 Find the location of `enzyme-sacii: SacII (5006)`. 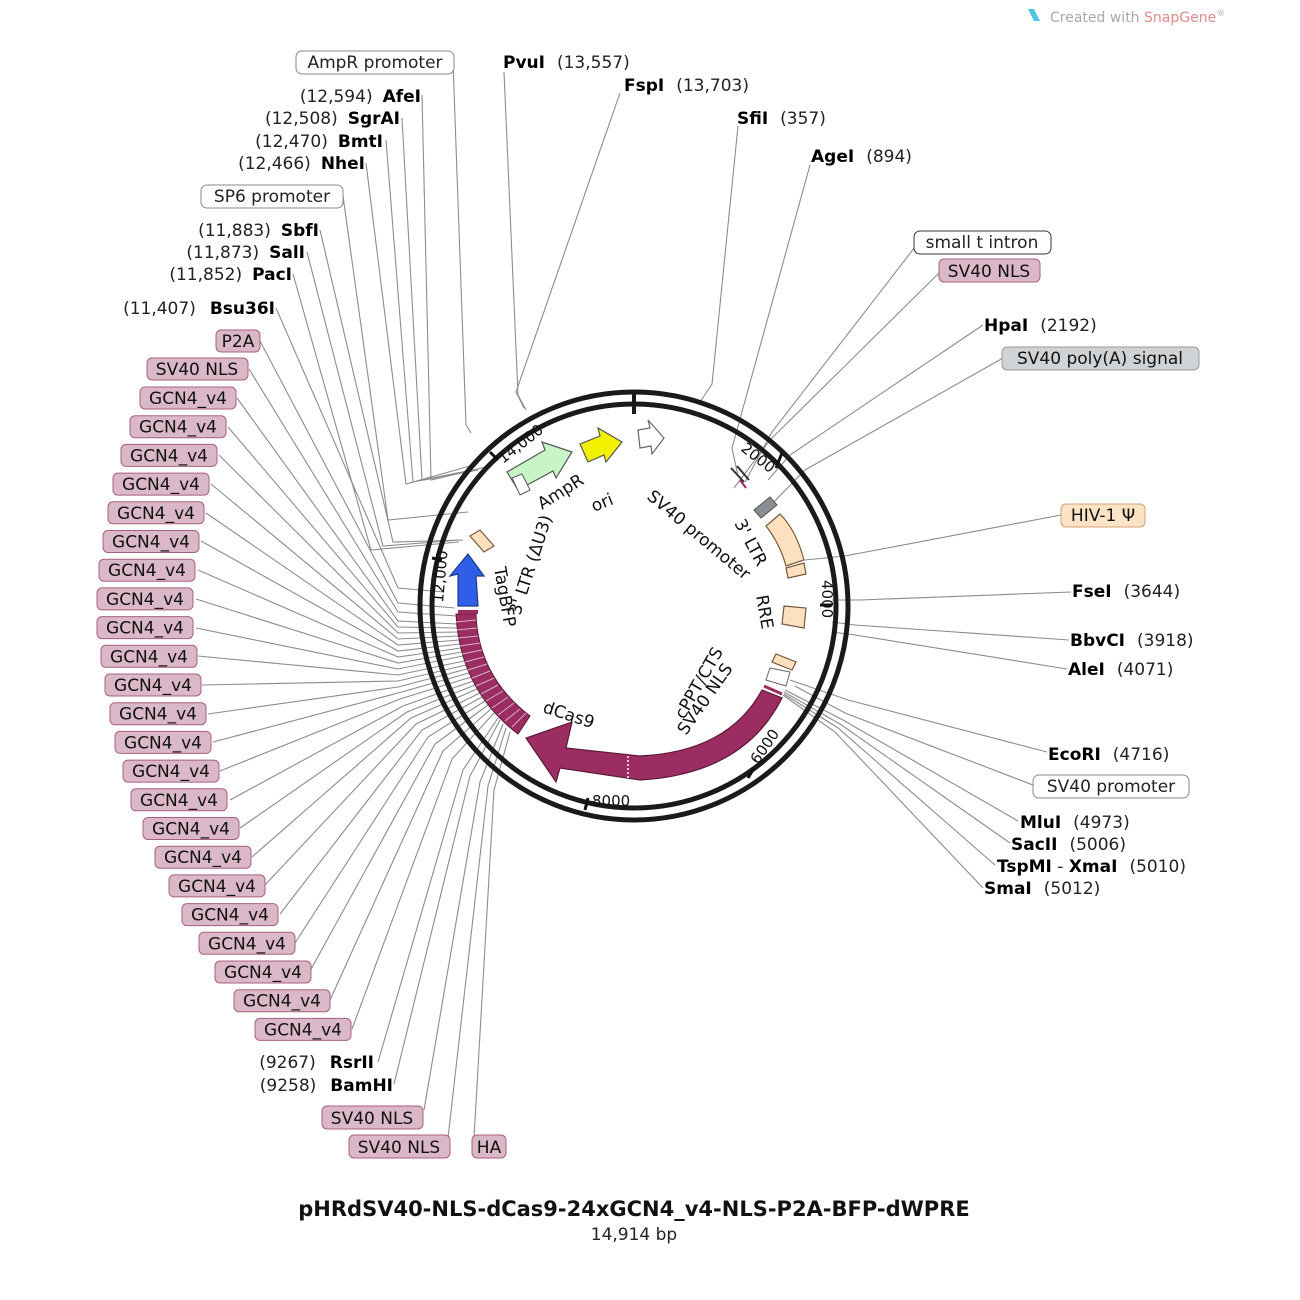

enzyme-sacii: SacII (5006) is located at coordinates (1068, 845).